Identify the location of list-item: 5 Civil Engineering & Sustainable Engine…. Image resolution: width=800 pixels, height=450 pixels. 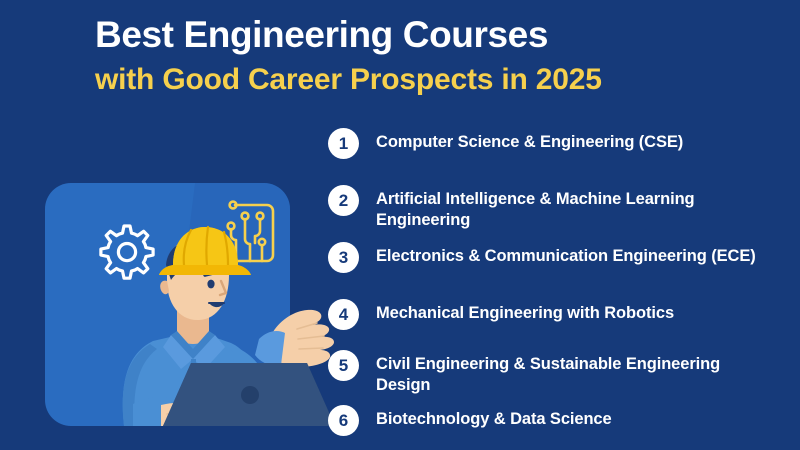
(558, 373).